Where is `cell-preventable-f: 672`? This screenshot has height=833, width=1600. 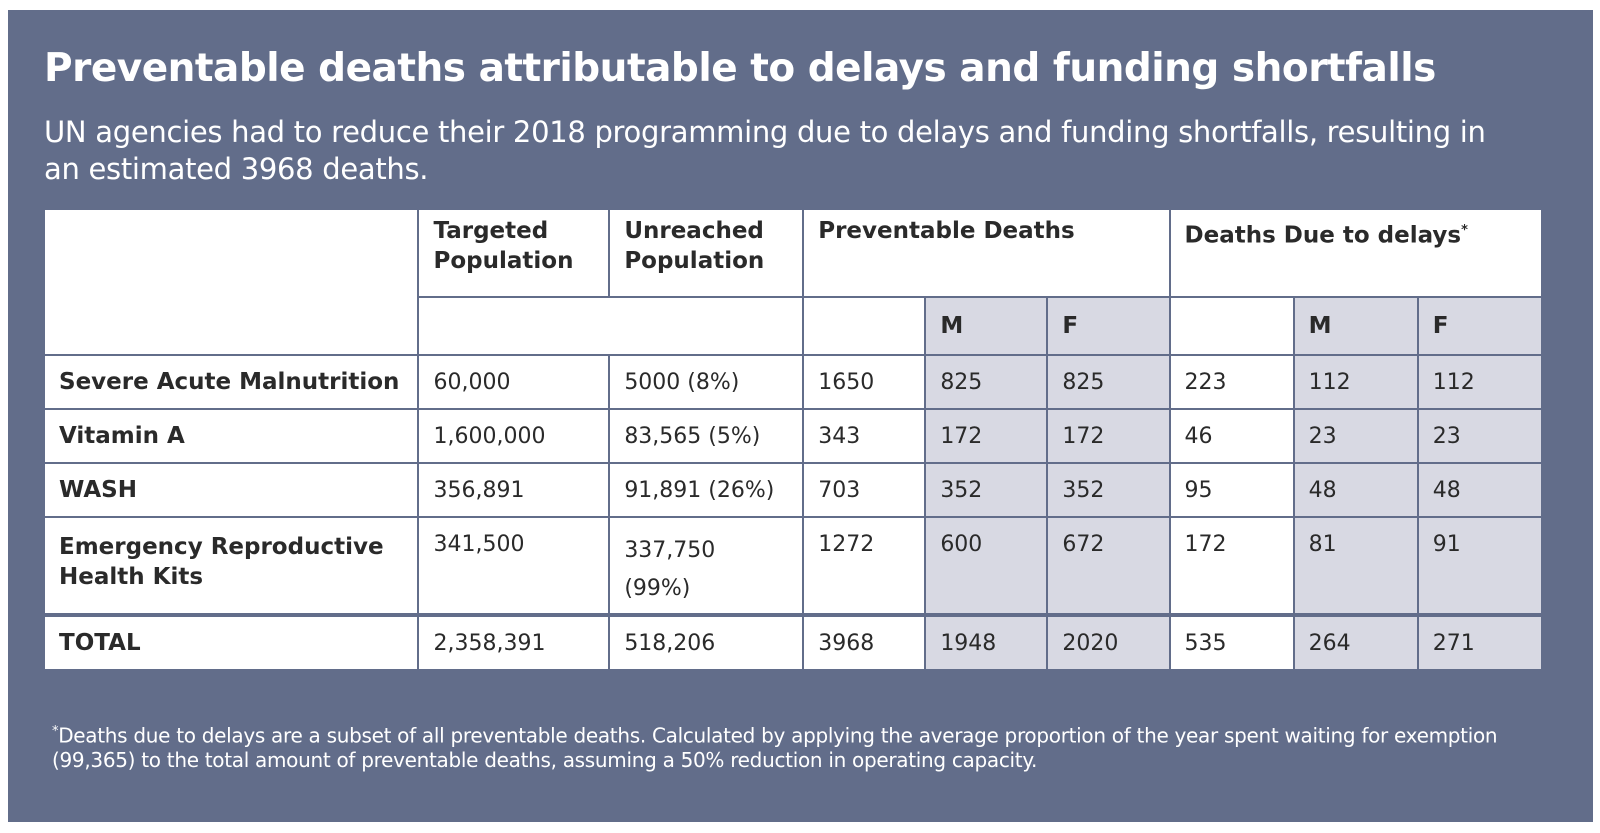 cell-preventable-f: 672 is located at coordinates (1108, 566).